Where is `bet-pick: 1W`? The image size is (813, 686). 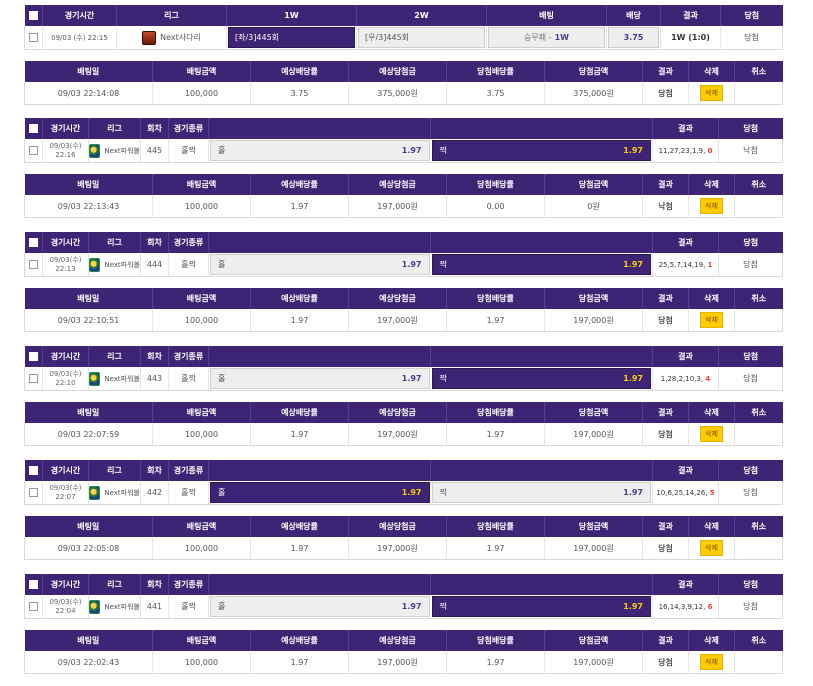 bet-pick: 1W is located at coordinates (561, 37).